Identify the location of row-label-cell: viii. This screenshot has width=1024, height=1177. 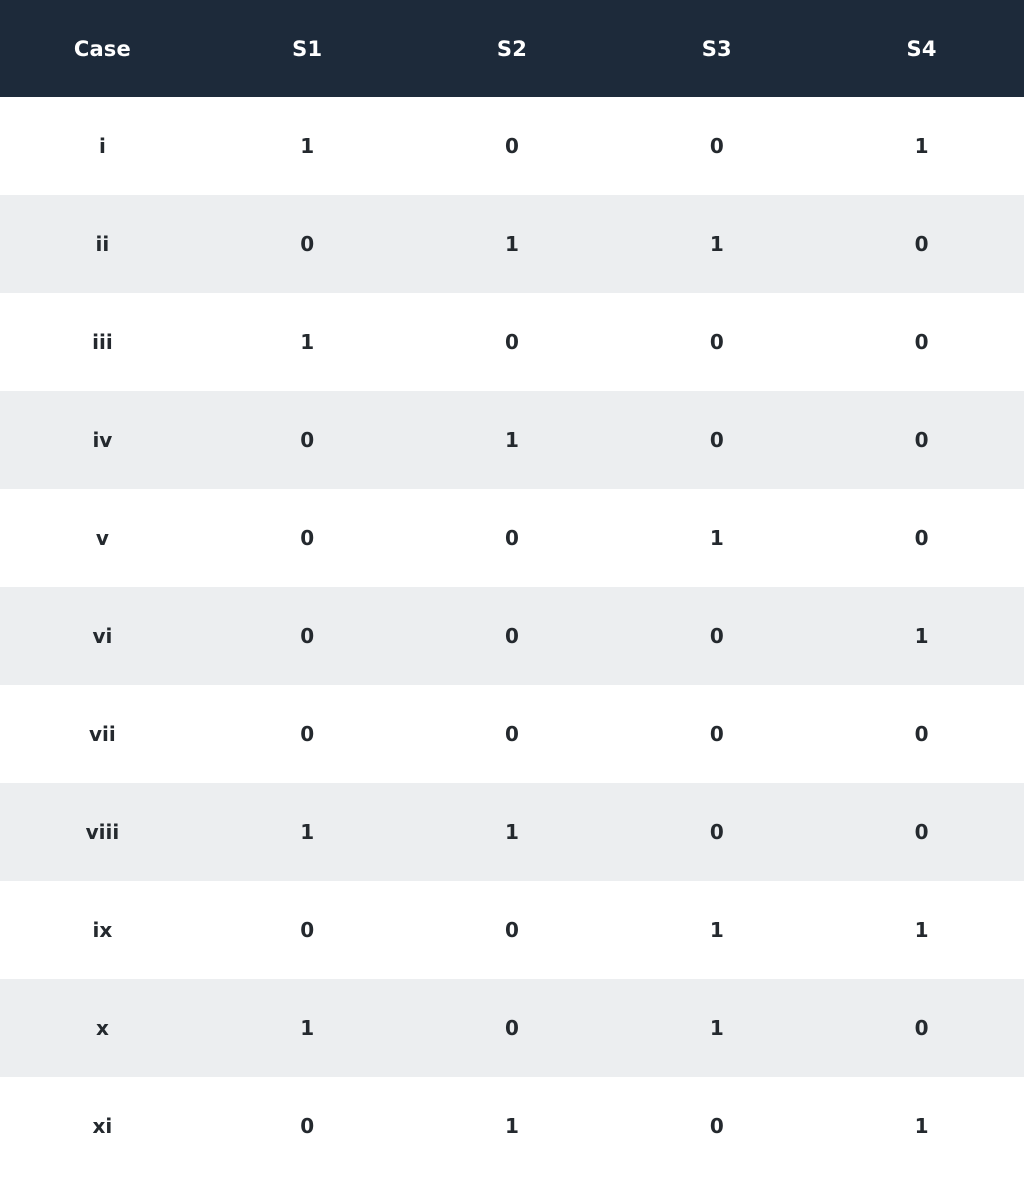
(102, 832).